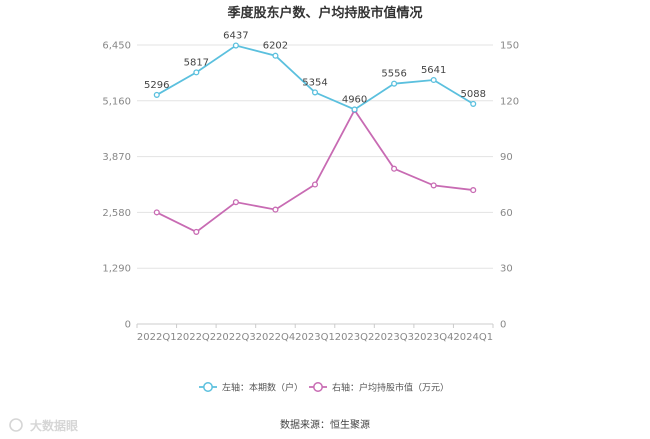  I want to click on watermark-text: 大数据眼, so click(54, 425).